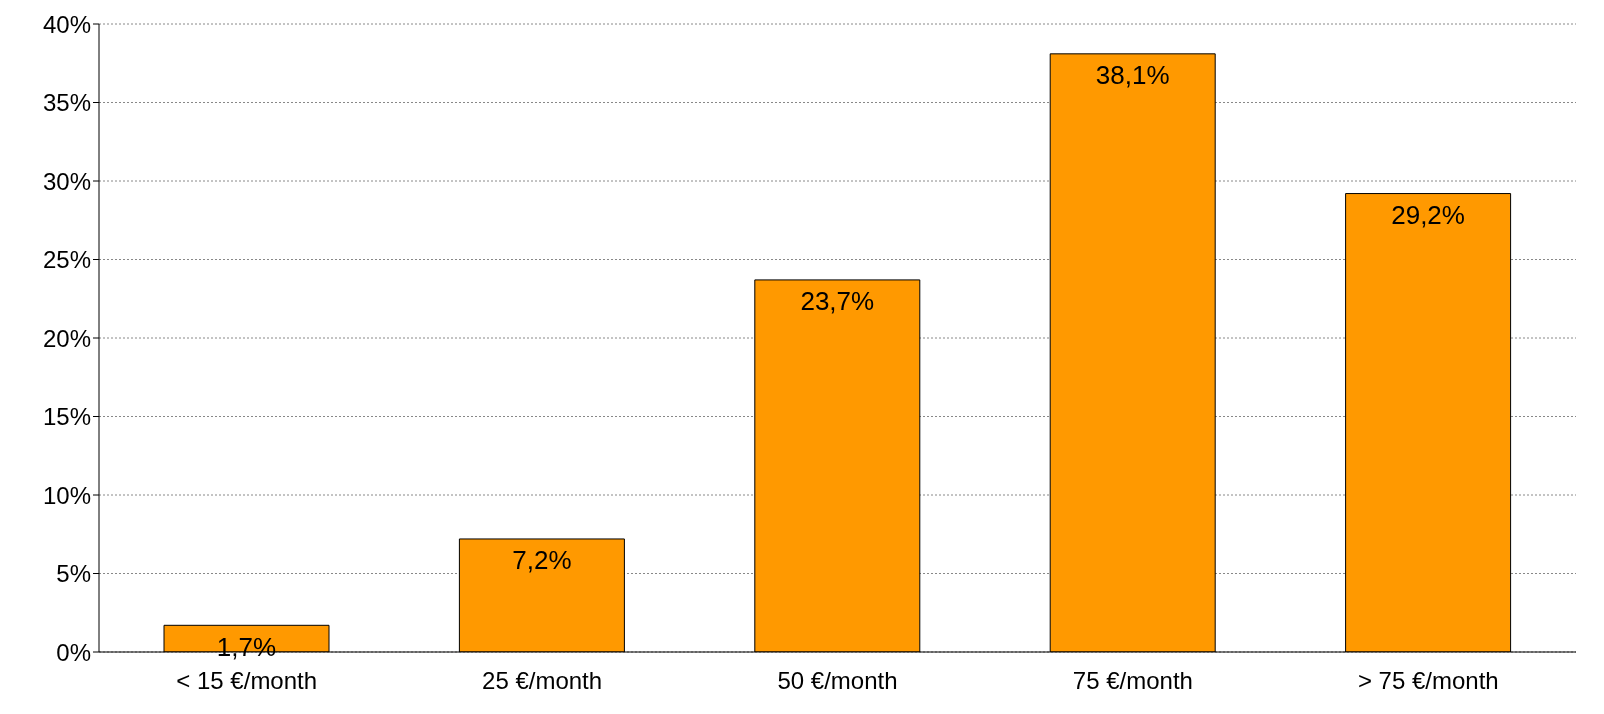 The image size is (1604, 714). I want to click on y-tick-label: 15%, so click(66, 417).